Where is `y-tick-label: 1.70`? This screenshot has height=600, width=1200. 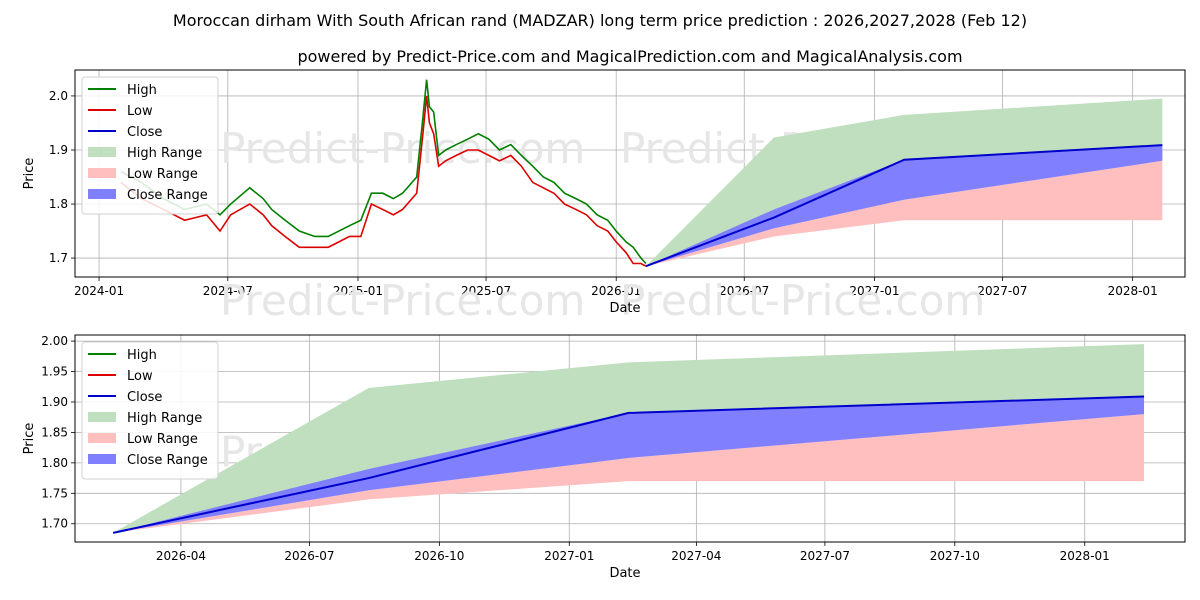 y-tick-label: 1.70 is located at coordinates (54, 524).